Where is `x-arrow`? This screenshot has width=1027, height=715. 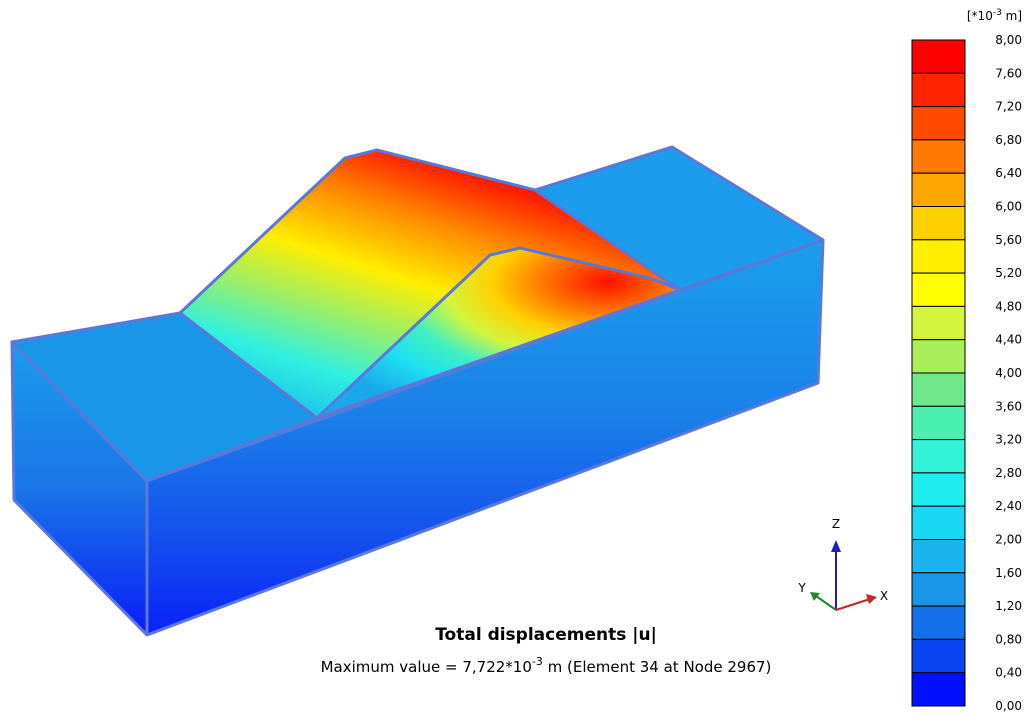
x-arrow is located at coordinates (871, 599).